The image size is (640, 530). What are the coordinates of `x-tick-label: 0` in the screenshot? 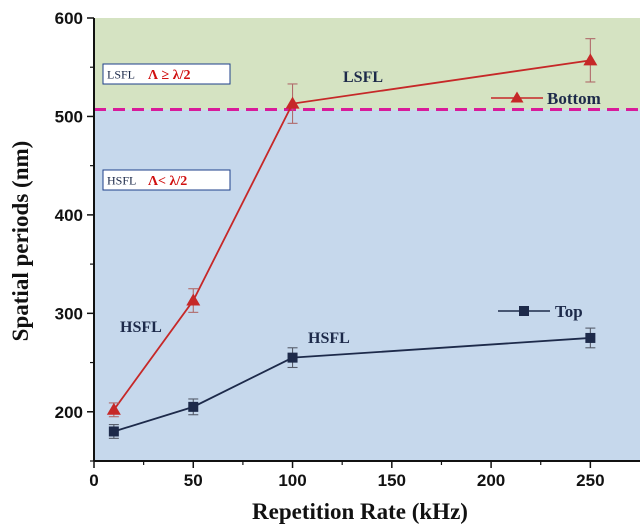 It's located at (93, 480).